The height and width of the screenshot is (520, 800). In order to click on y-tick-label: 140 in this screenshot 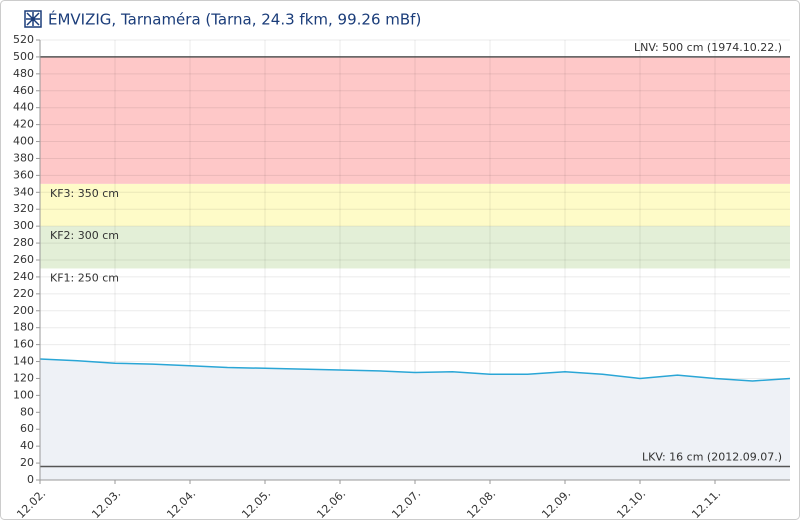, I will do `click(23, 361)`.